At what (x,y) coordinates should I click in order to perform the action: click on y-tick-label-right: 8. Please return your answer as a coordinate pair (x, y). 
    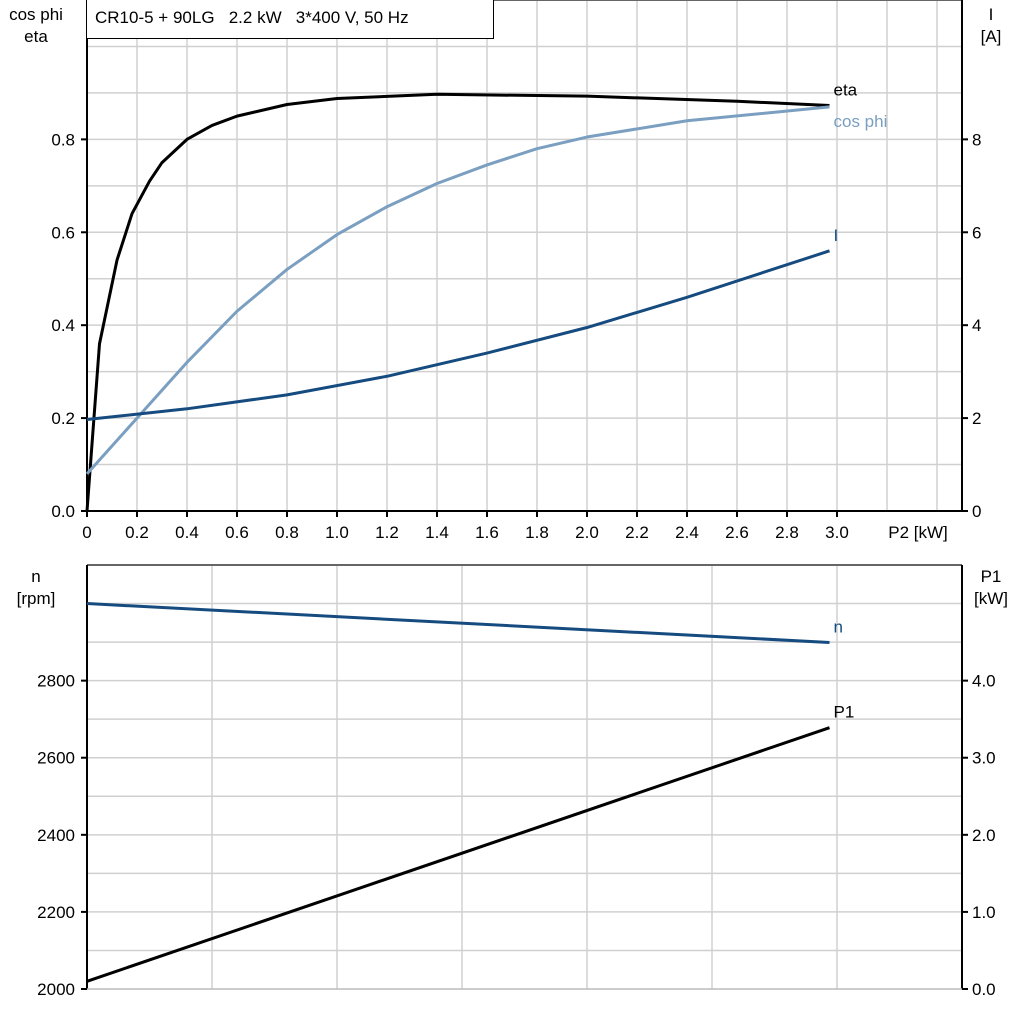
    Looking at the image, I should click on (976, 139).